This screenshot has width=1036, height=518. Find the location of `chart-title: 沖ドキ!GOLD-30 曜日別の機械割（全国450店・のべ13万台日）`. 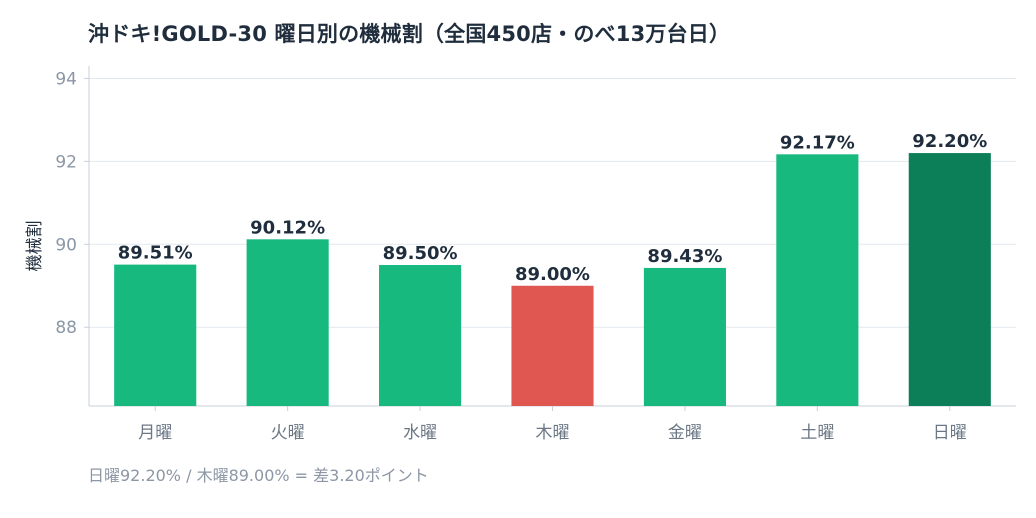

chart-title: 沖ドキ!GOLD-30 曜日別の機械割（全国450店・のべ13万台日） is located at coordinates (409, 34).